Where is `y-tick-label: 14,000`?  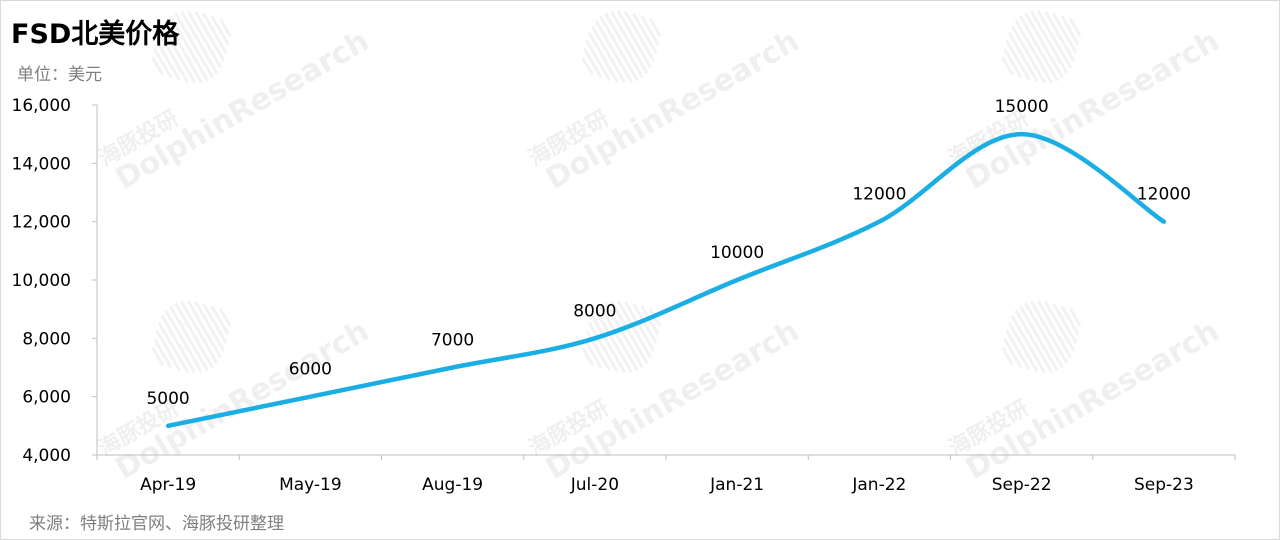
y-tick-label: 14,000 is located at coordinates (41, 164).